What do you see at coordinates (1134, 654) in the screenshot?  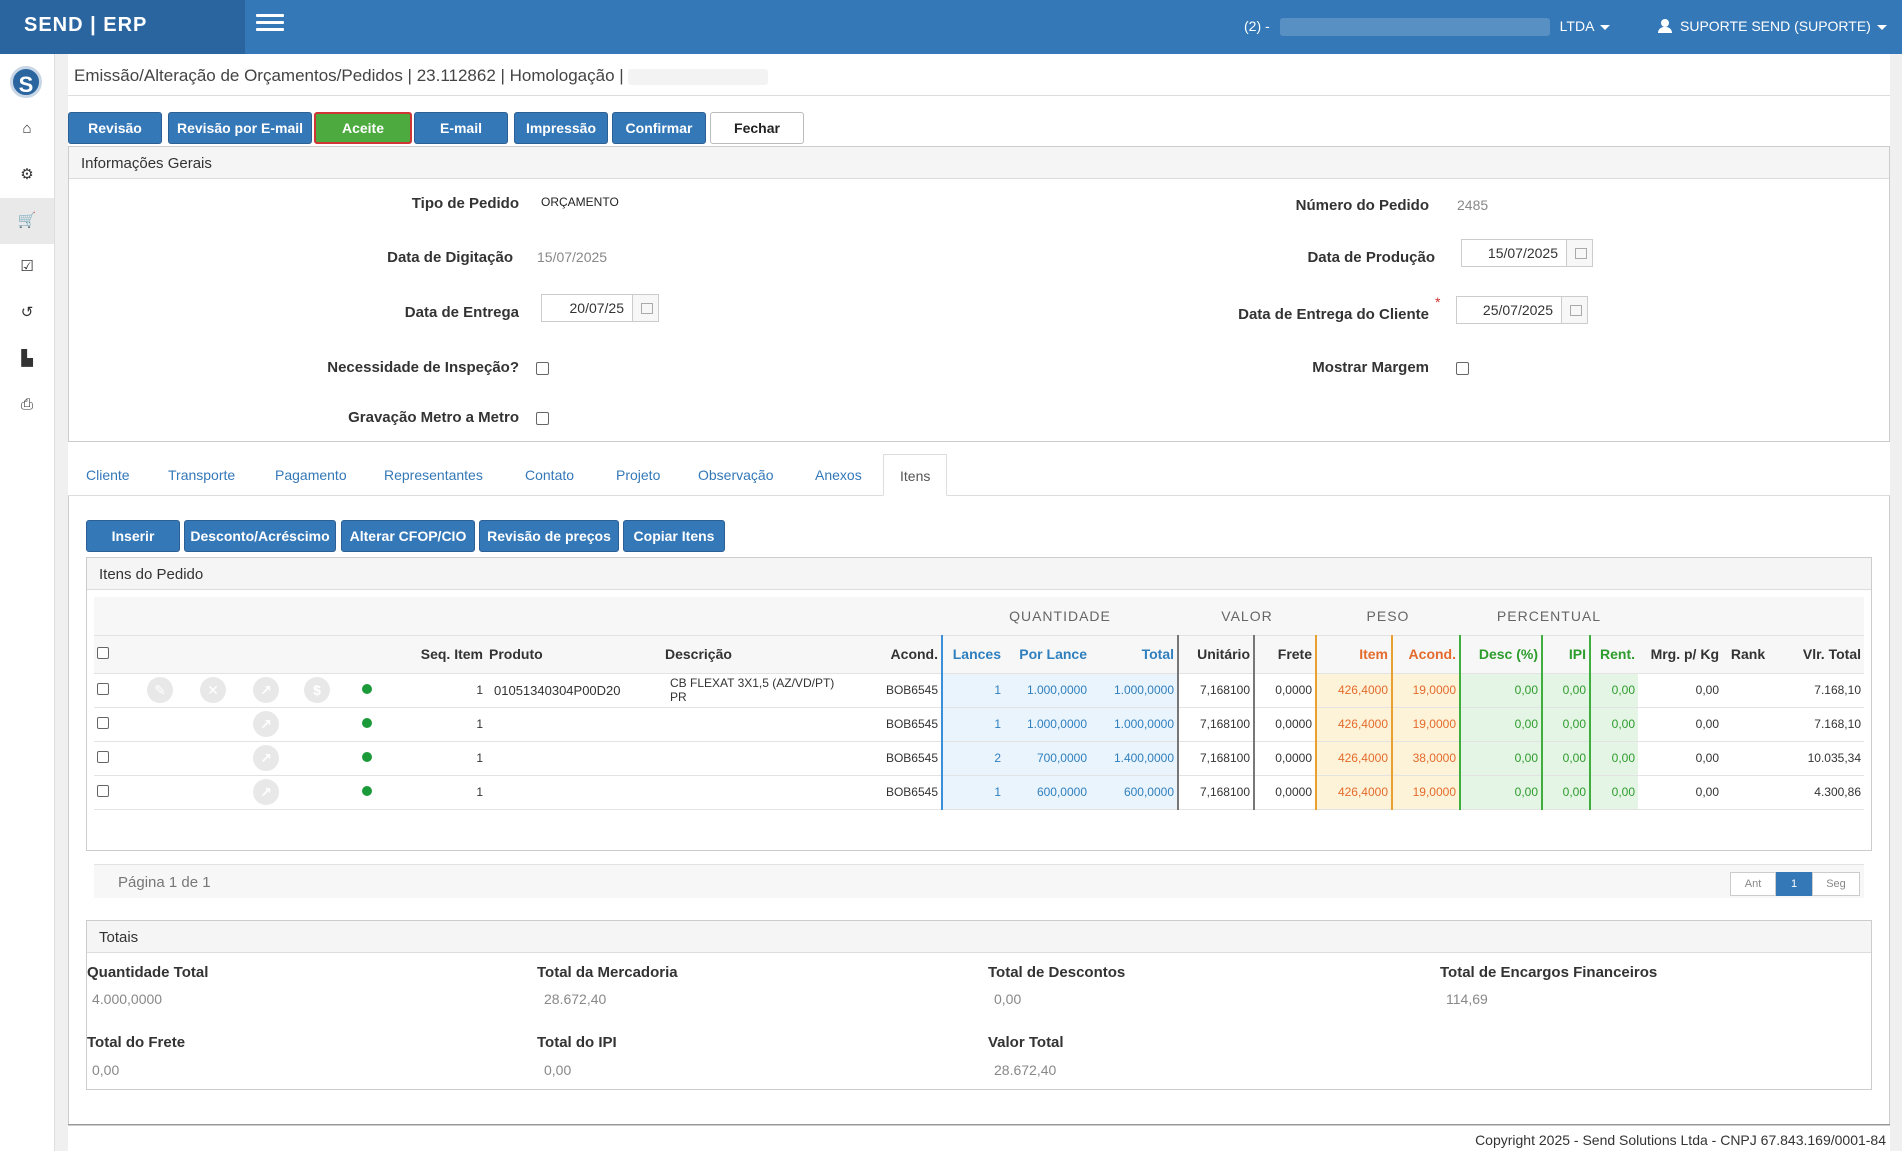 I see `col-total-qtd: Total` at bounding box center [1134, 654].